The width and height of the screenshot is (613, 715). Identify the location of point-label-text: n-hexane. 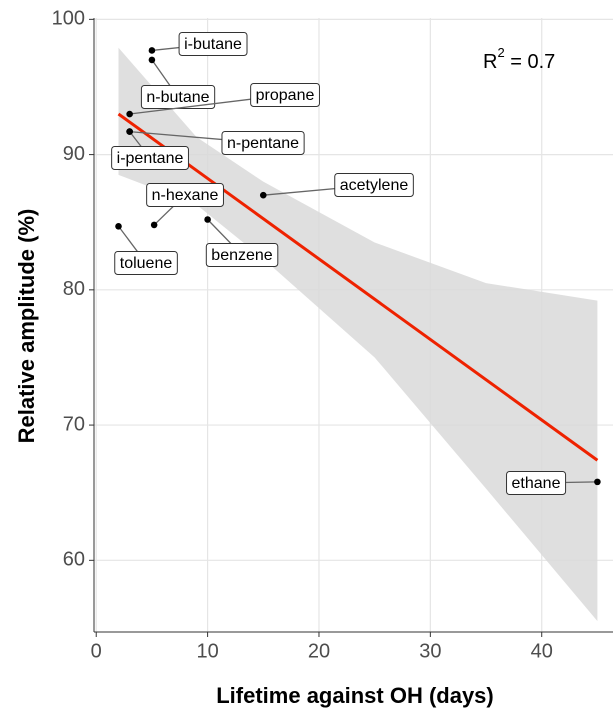
(185, 195).